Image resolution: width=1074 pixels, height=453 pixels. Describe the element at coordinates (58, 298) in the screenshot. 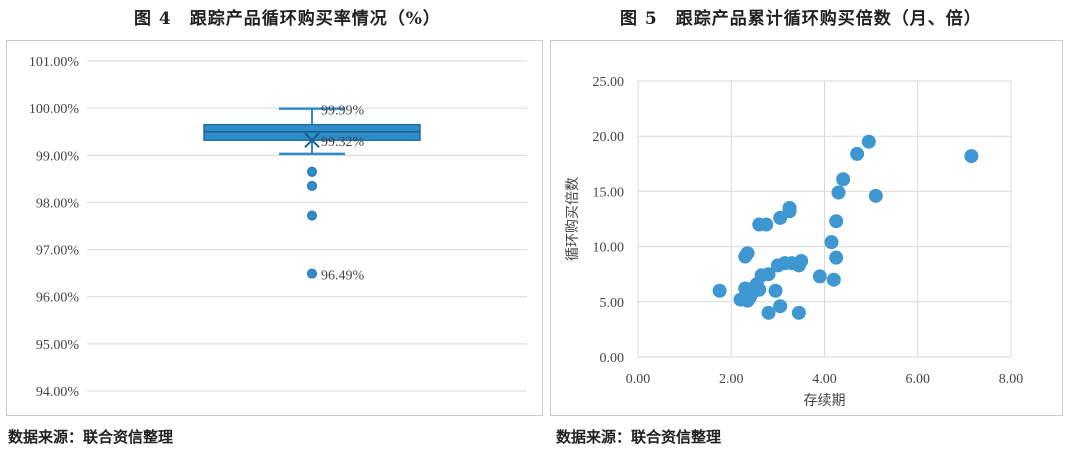

I see `y-tick-label: 96.00%` at that location.